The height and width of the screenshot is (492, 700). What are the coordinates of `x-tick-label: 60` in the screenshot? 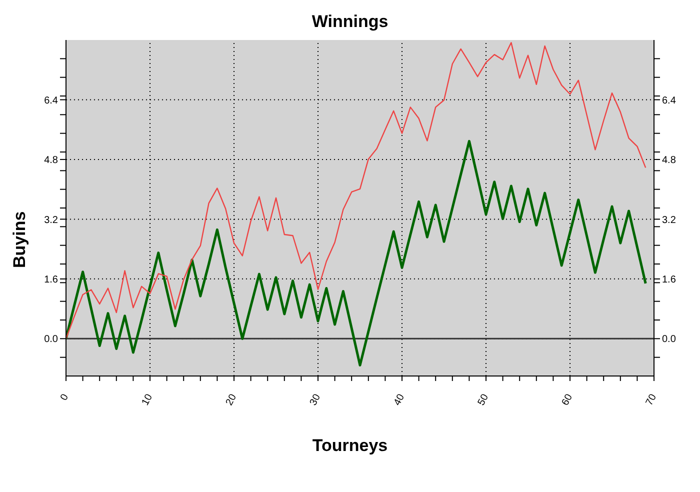 It's located at (568, 400).